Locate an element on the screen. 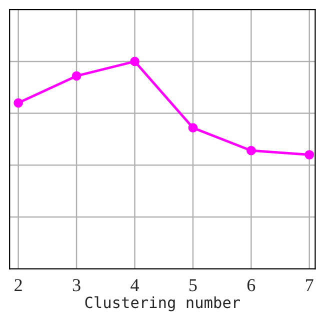 This screenshot has height=320, width=320. x-tick-label: 3 is located at coordinates (76, 285).